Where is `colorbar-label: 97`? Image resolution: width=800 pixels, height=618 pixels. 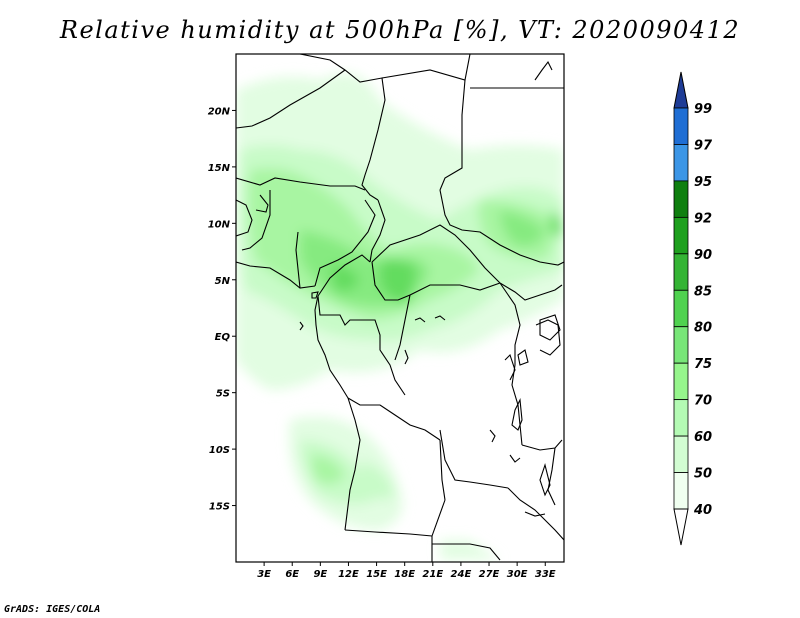 colorbar-label: 97 is located at coordinates (703, 145).